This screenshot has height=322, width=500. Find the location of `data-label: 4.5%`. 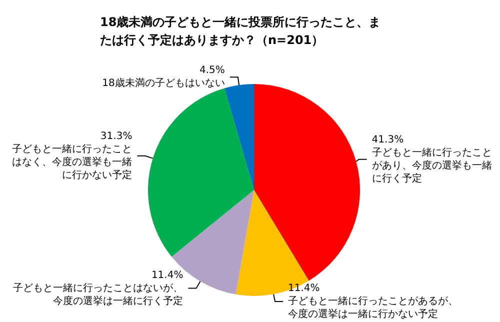

data-label: 4.5% is located at coordinates (212, 70).